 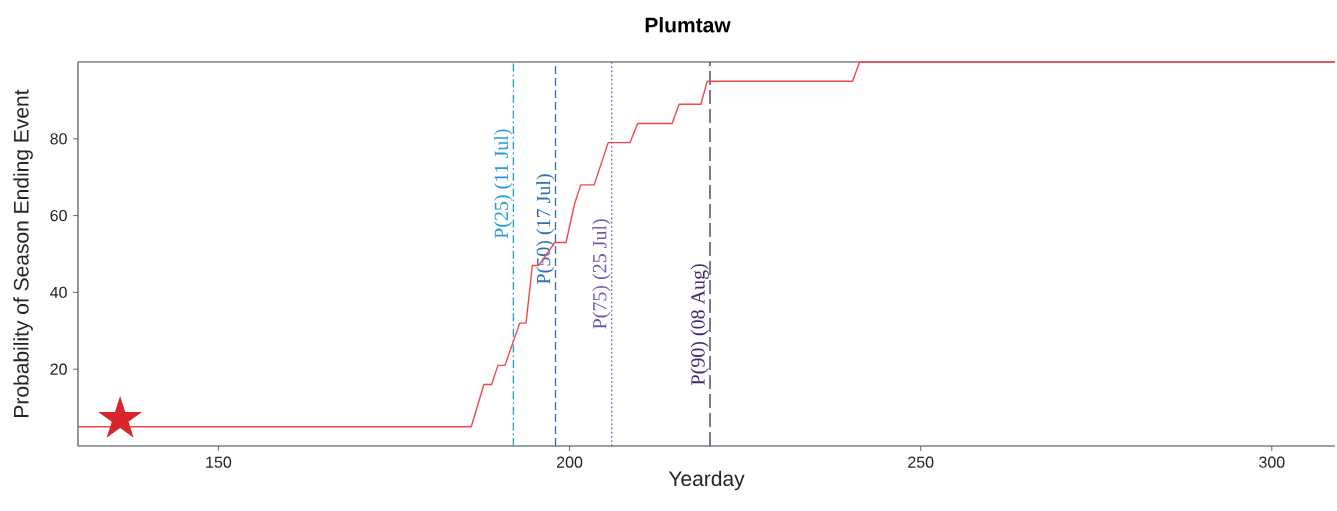 What do you see at coordinates (58, 369) in the screenshot?
I see `y-tick-label: 20` at bounding box center [58, 369].